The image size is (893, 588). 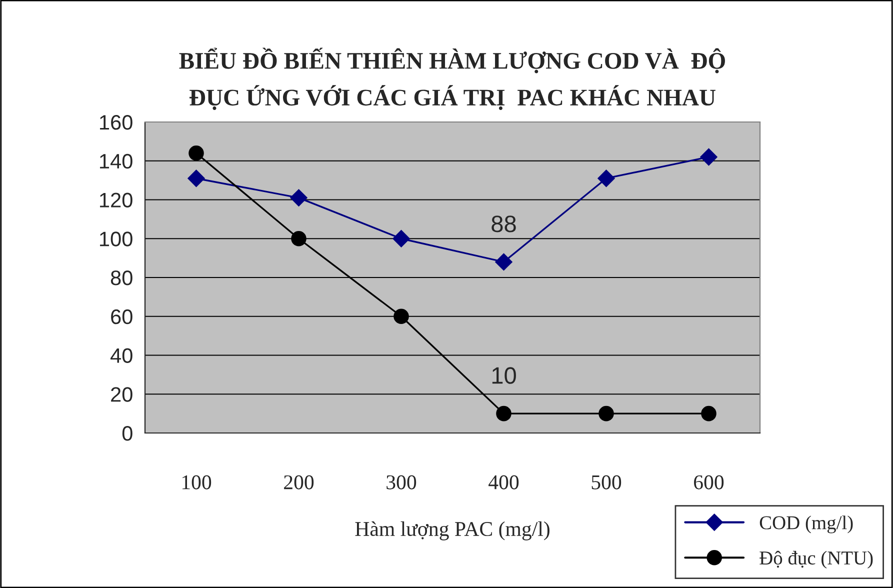 What do you see at coordinates (197, 482) in the screenshot?
I see `x-tick-label: 100` at bounding box center [197, 482].